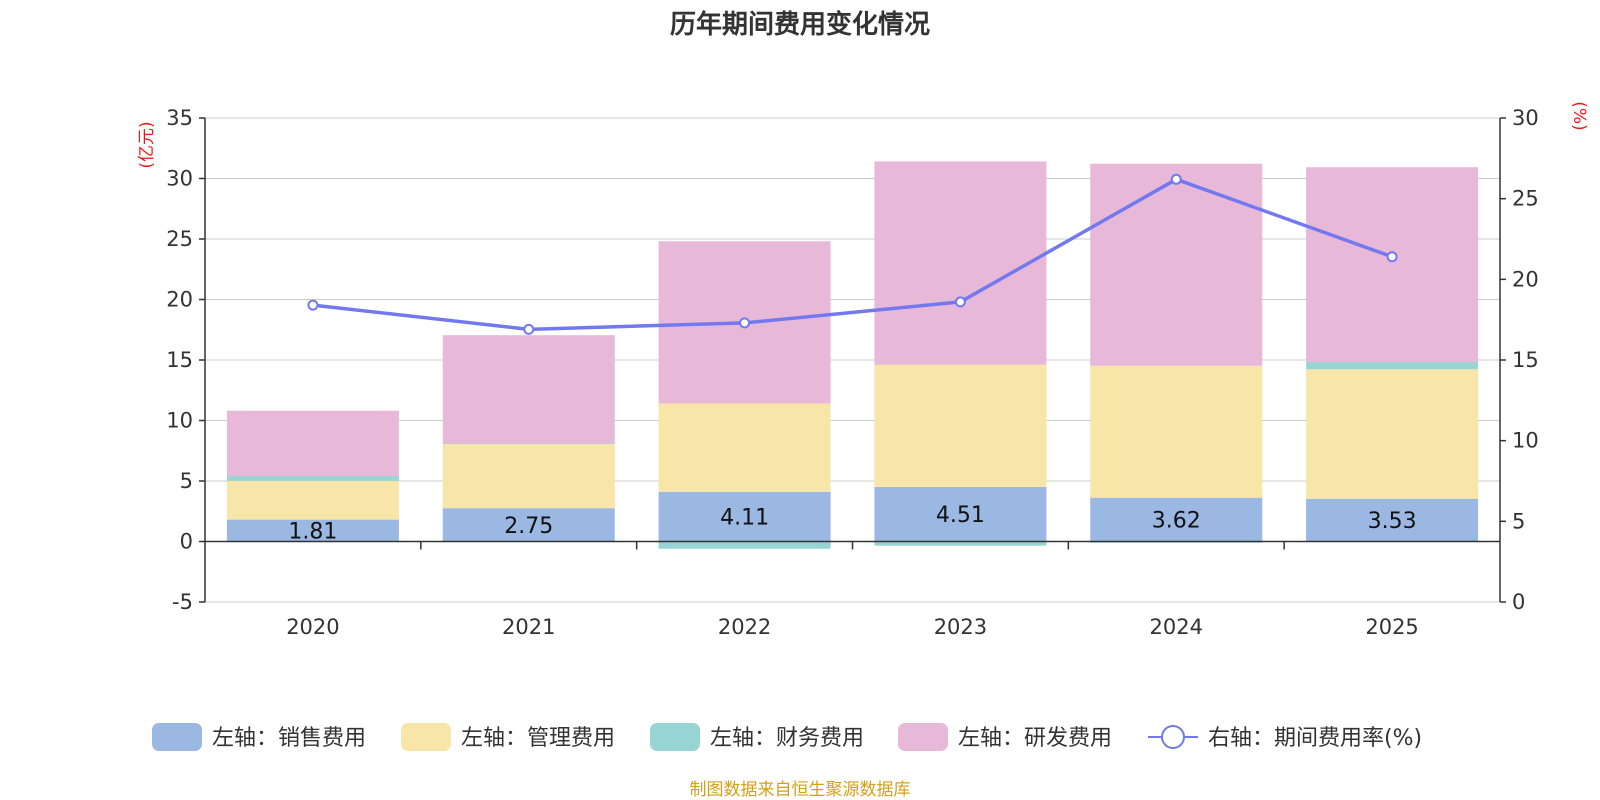 Image resolution: width=1600 pixels, height=800 pixels. Describe the element at coordinates (1525, 199) in the screenshot. I see `right-tick-label: 25` at that location.